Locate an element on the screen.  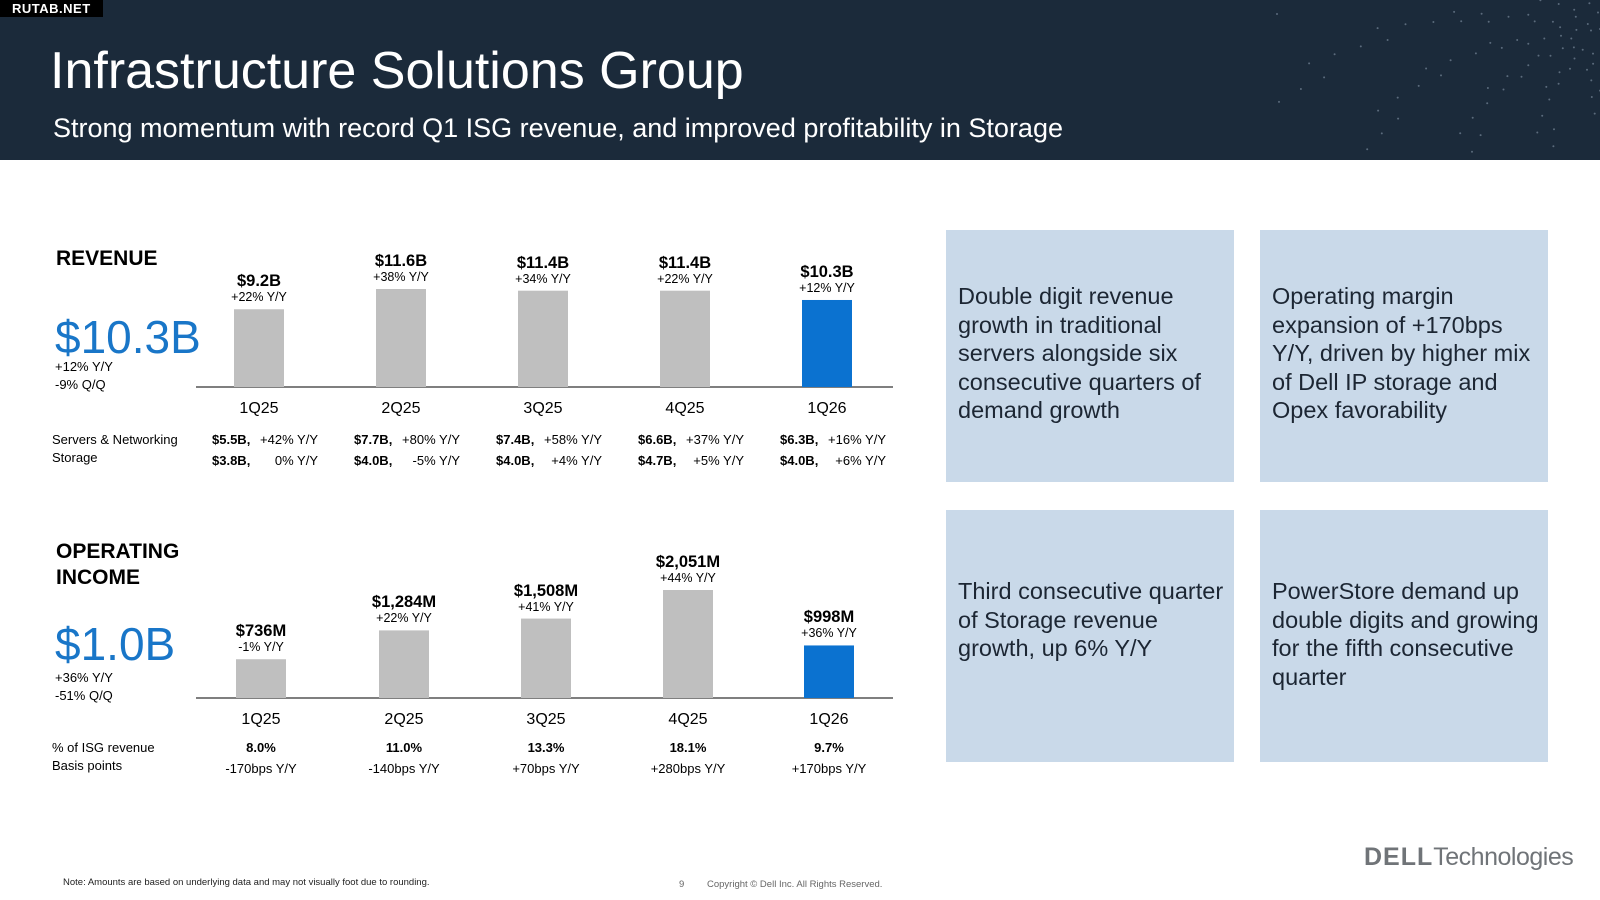
revenue-storage-yy: +4% Y/Y is located at coordinates (576, 460).